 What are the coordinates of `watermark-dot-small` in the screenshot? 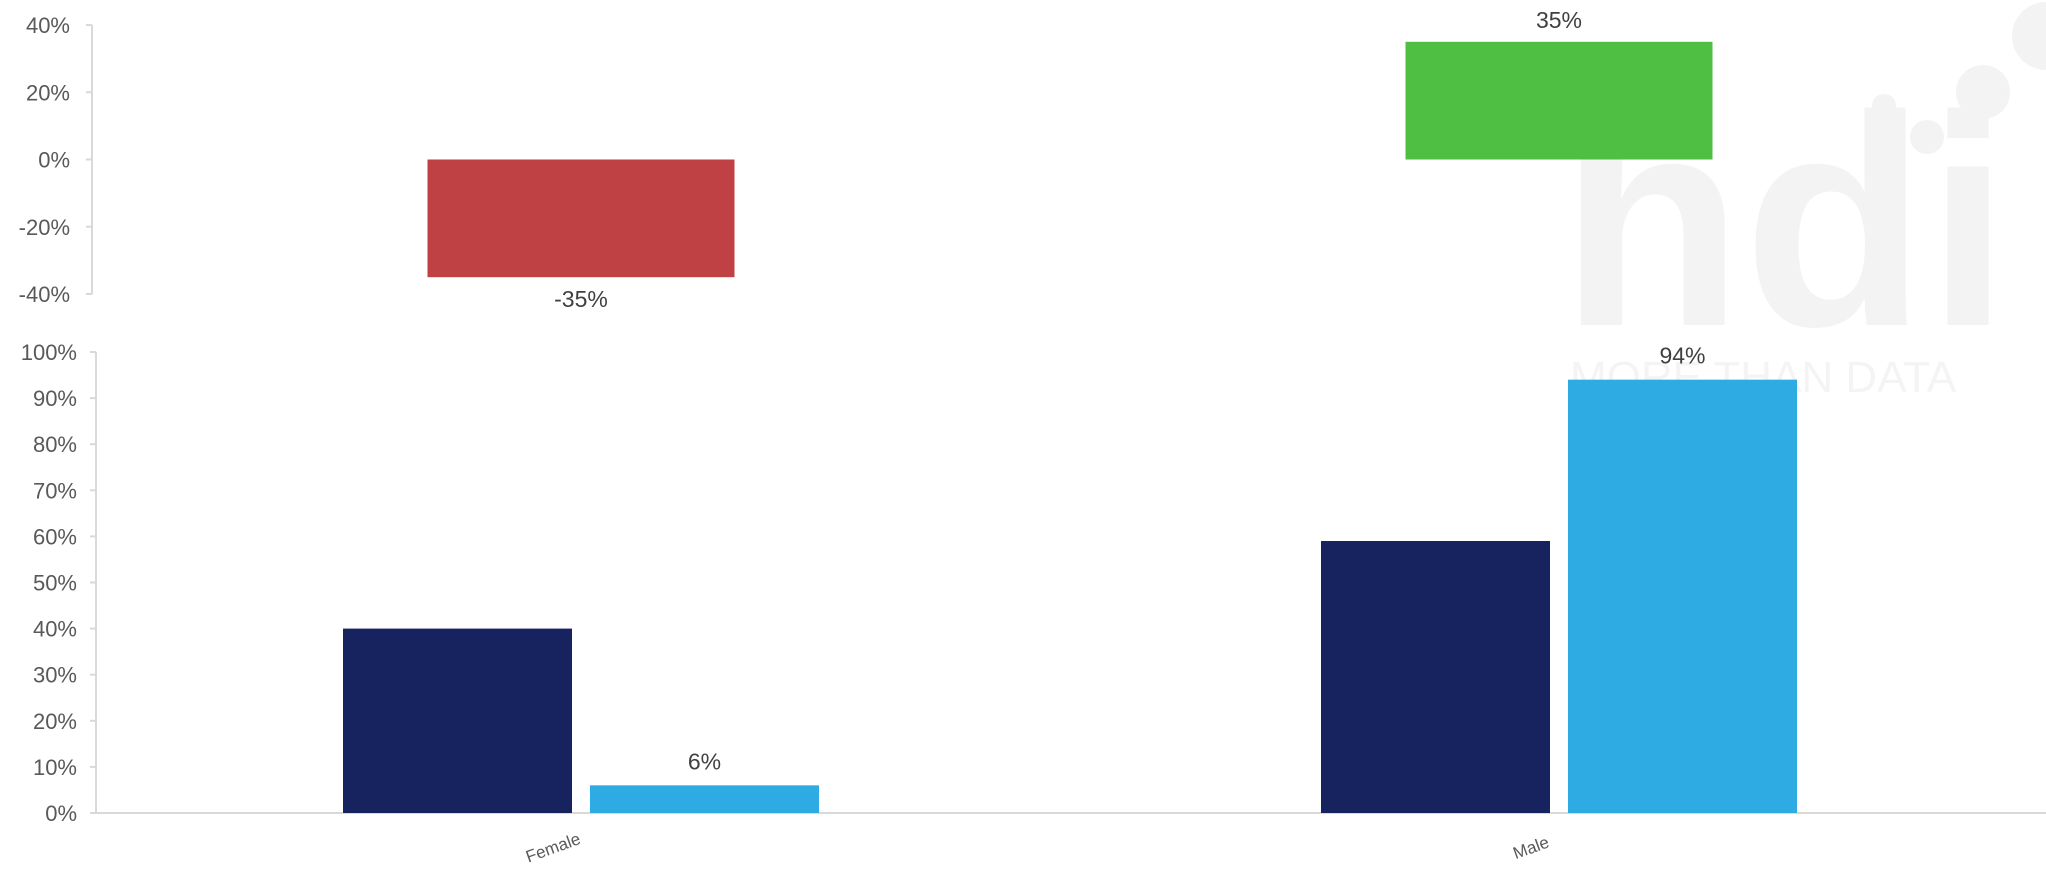 It's located at (1884, 106).